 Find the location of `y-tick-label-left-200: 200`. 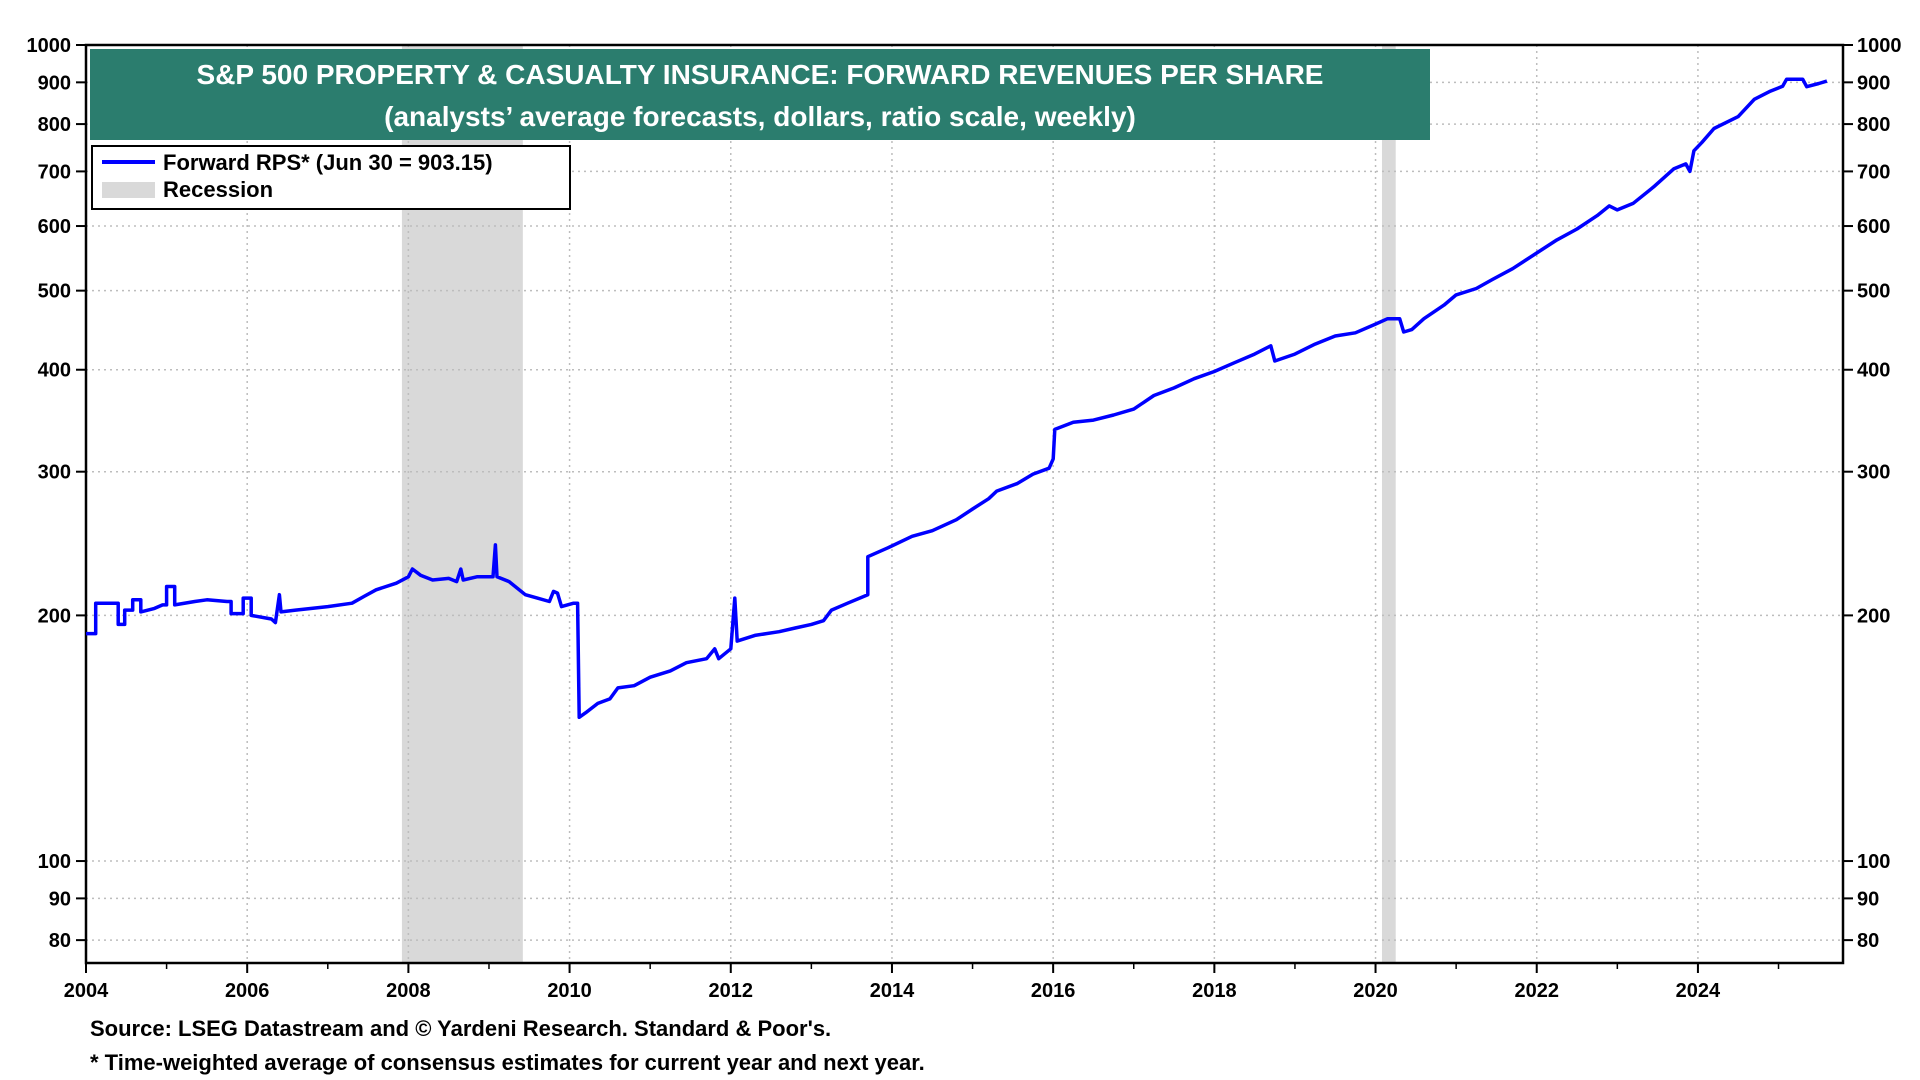

y-tick-label-left-200: 200 is located at coordinates (54, 616).